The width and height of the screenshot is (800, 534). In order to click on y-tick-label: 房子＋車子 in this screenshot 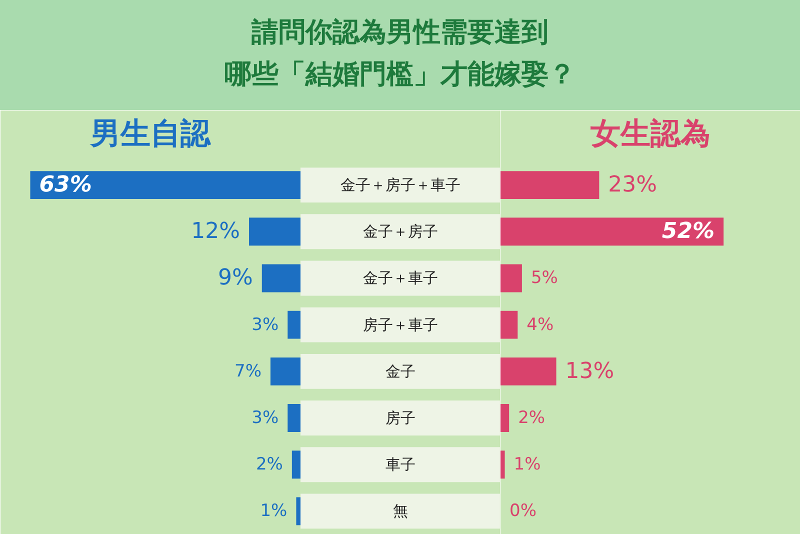, I will do `click(400, 325)`.